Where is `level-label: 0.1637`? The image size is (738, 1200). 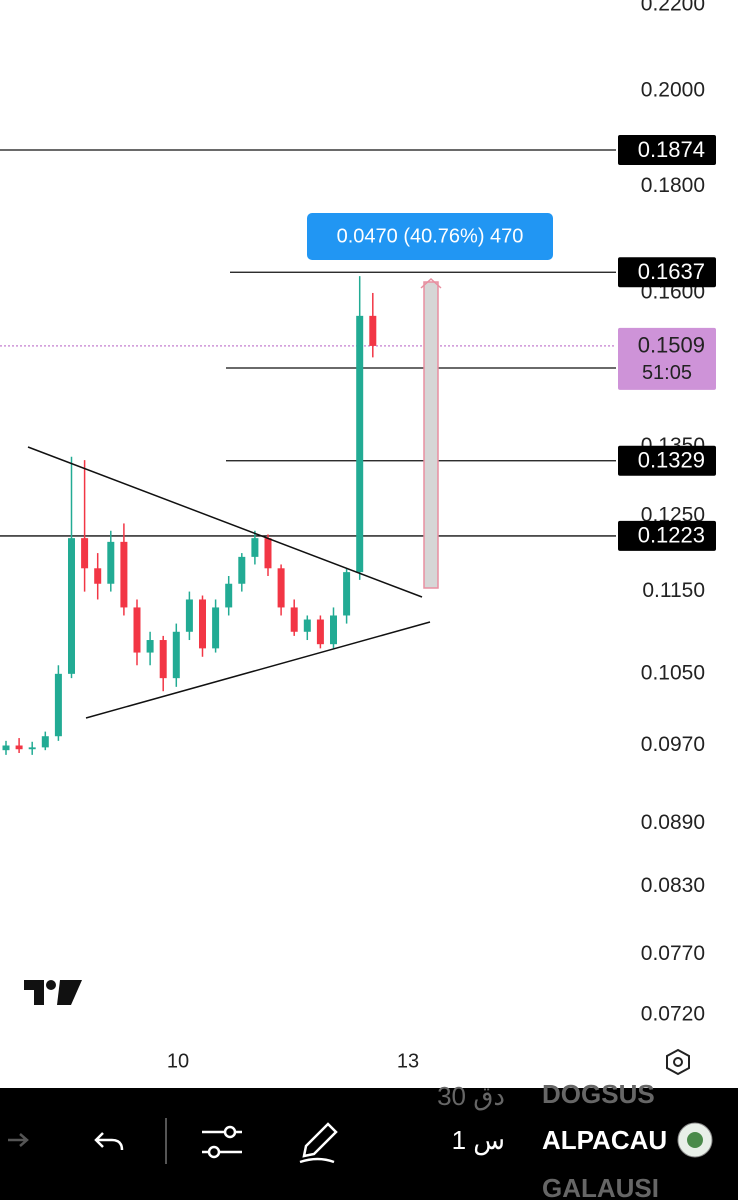 level-label: 0.1637 is located at coordinates (671, 271).